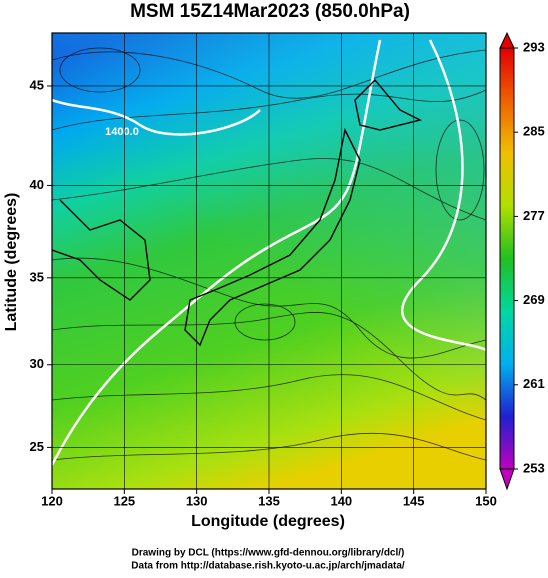 The width and height of the screenshot is (548, 578). Describe the element at coordinates (534, 299) in the screenshot. I see `colorbar-tick-label: 269` at that location.